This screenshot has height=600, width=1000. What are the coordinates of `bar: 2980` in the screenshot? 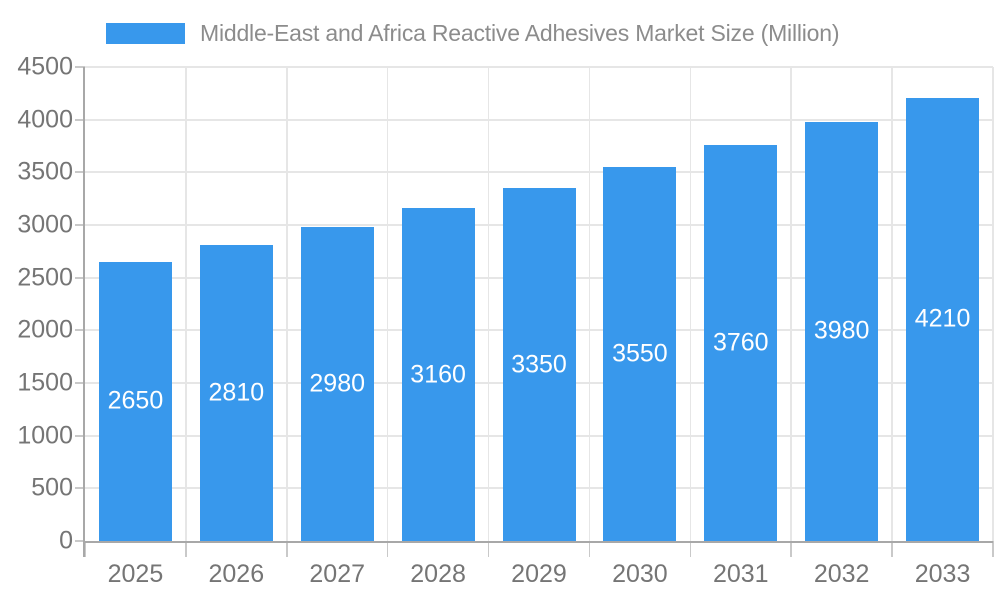 It's located at (337, 384).